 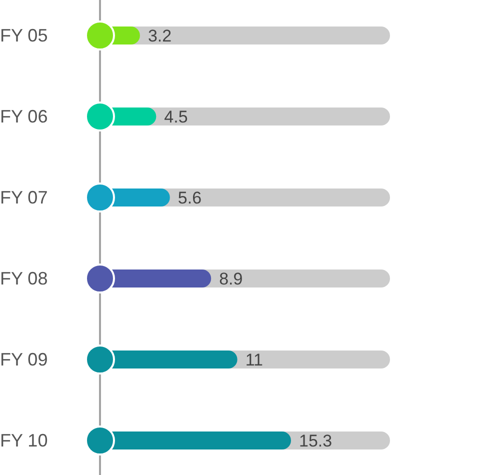 I want to click on y-tick-label: FY 05, so click(x=24, y=35).